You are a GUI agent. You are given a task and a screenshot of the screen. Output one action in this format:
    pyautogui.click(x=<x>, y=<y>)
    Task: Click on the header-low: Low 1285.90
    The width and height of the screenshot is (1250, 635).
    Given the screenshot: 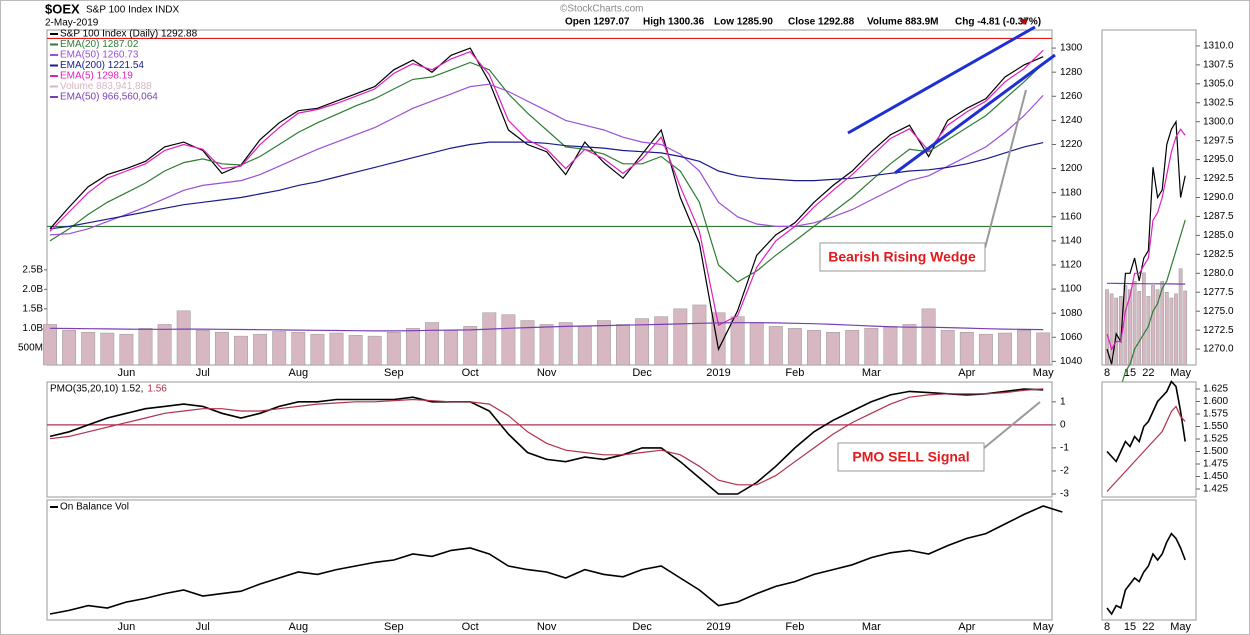 What is the action you would take?
    pyautogui.click(x=743, y=22)
    